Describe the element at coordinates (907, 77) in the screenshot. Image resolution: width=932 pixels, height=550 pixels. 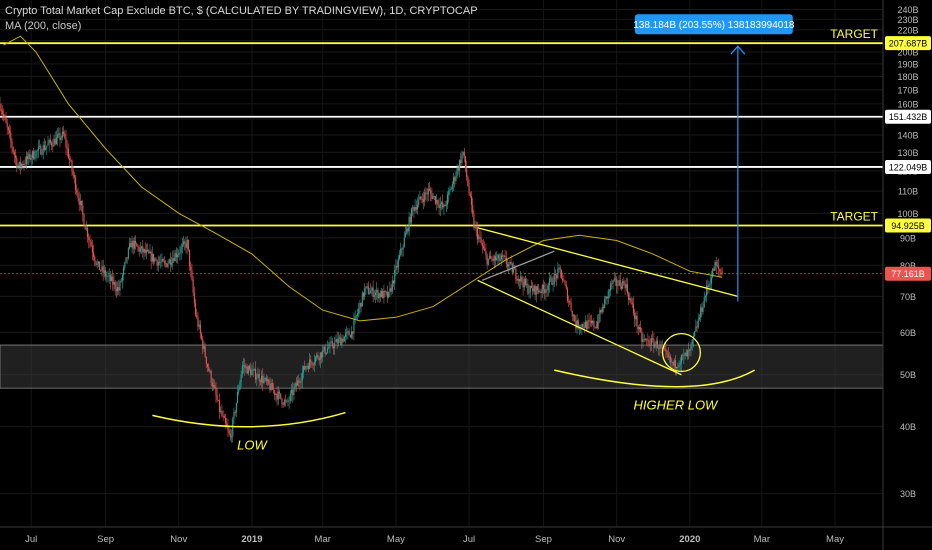
I see `y-tick-label: 180B` at that location.